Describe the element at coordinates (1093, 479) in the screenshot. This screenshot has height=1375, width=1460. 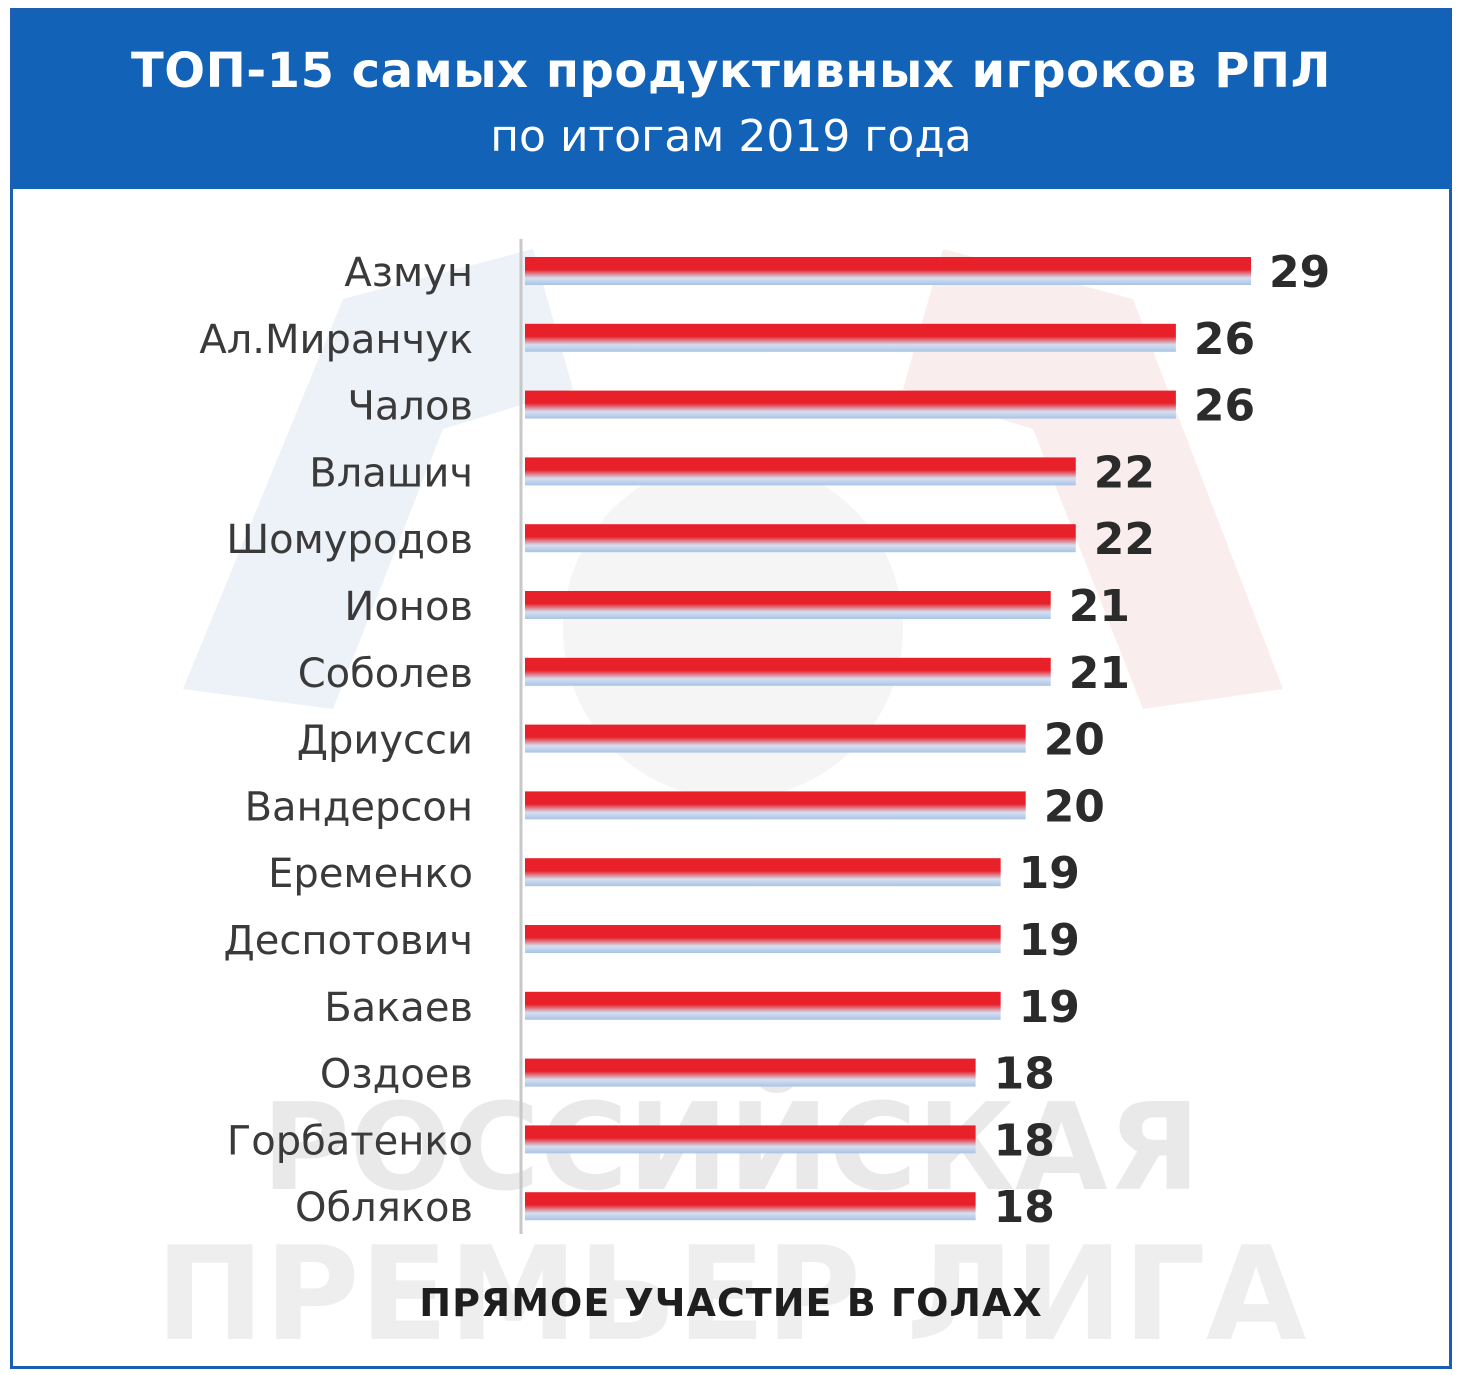
I see `logo-shape-right` at that location.